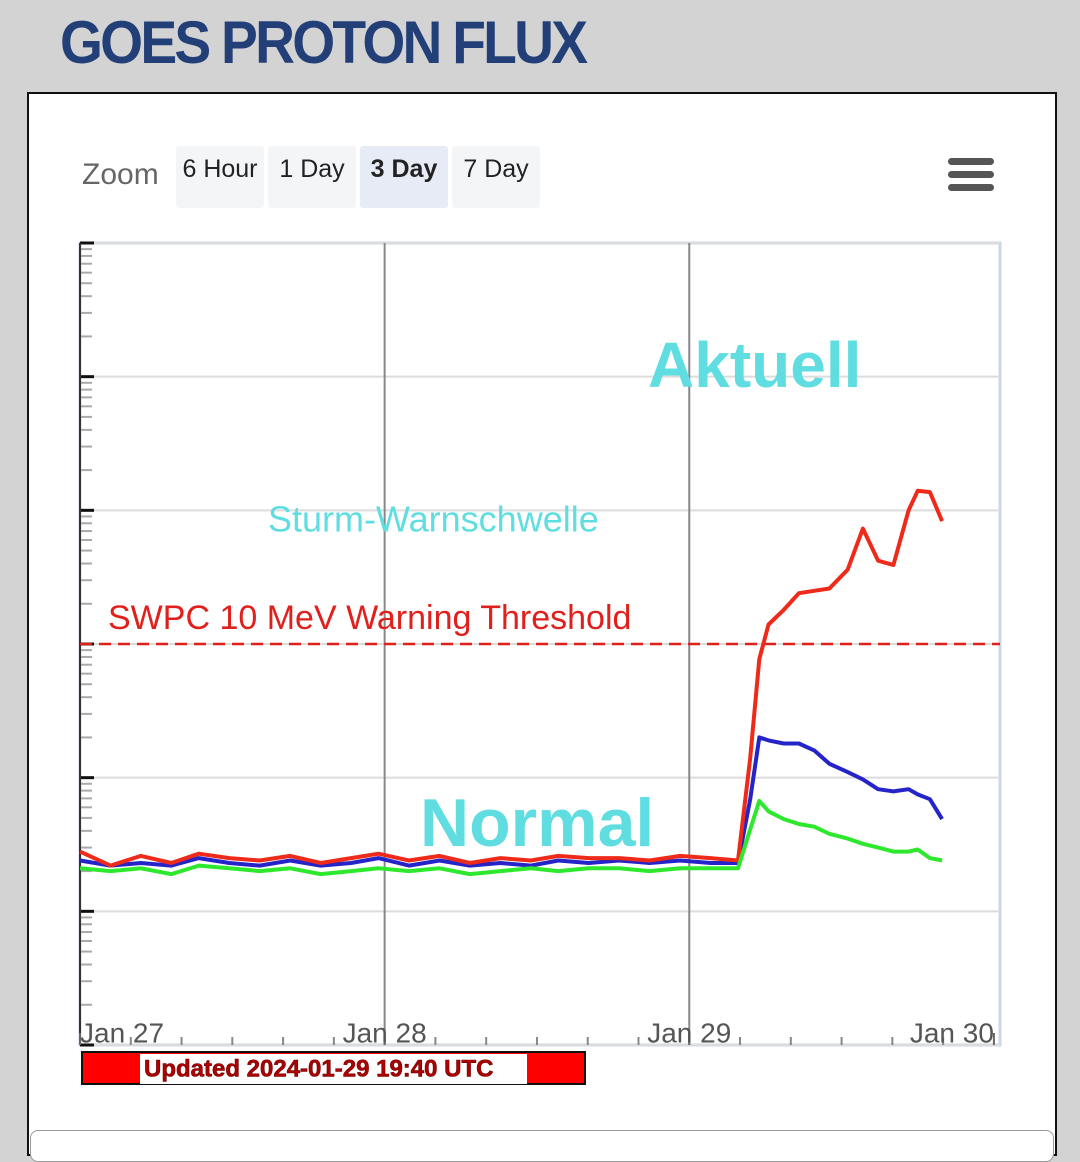 This screenshot has height=1162, width=1080. What do you see at coordinates (754, 365) in the screenshot?
I see `annotation: Aktuell` at bounding box center [754, 365].